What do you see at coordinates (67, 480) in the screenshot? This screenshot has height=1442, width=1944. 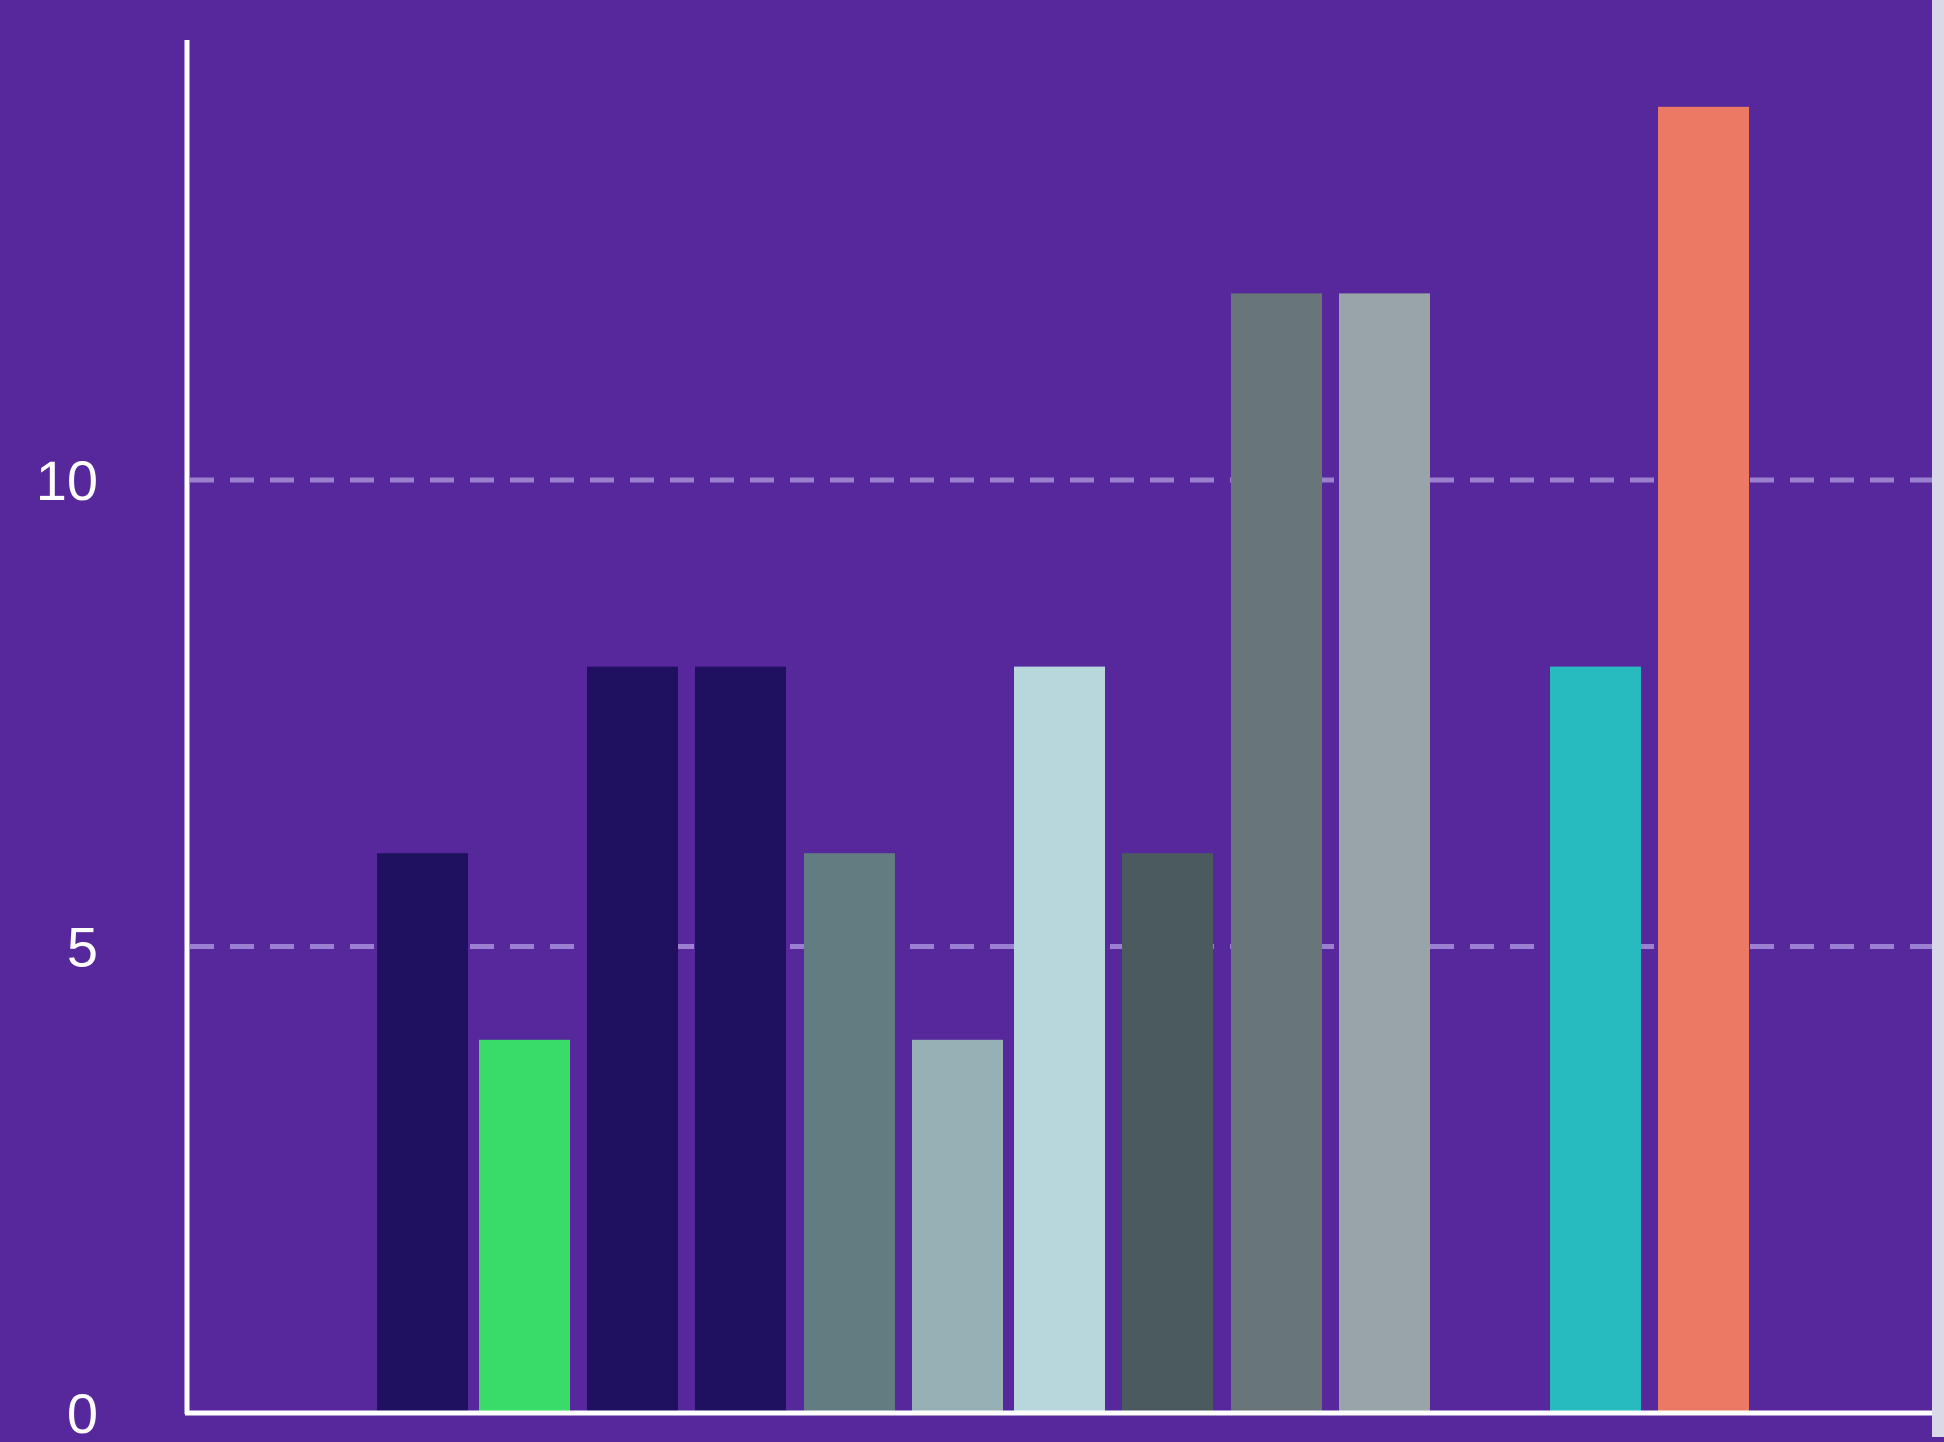 I see `y-tick-label-10: 10` at bounding box center [67, 480].